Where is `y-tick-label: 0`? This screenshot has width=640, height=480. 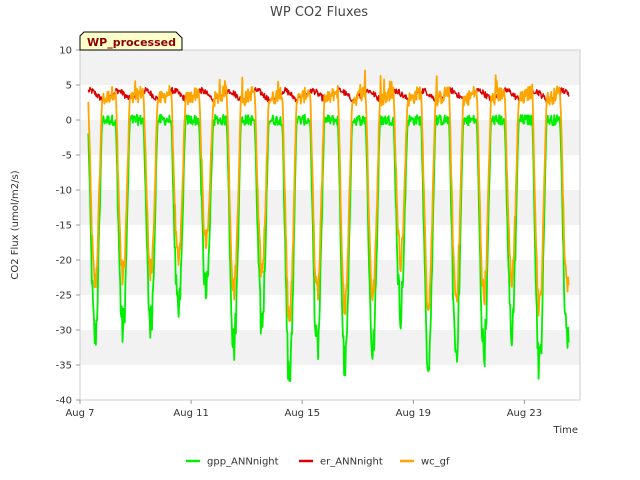 y-tick-label: 0 is located at coordinates (69, 121).